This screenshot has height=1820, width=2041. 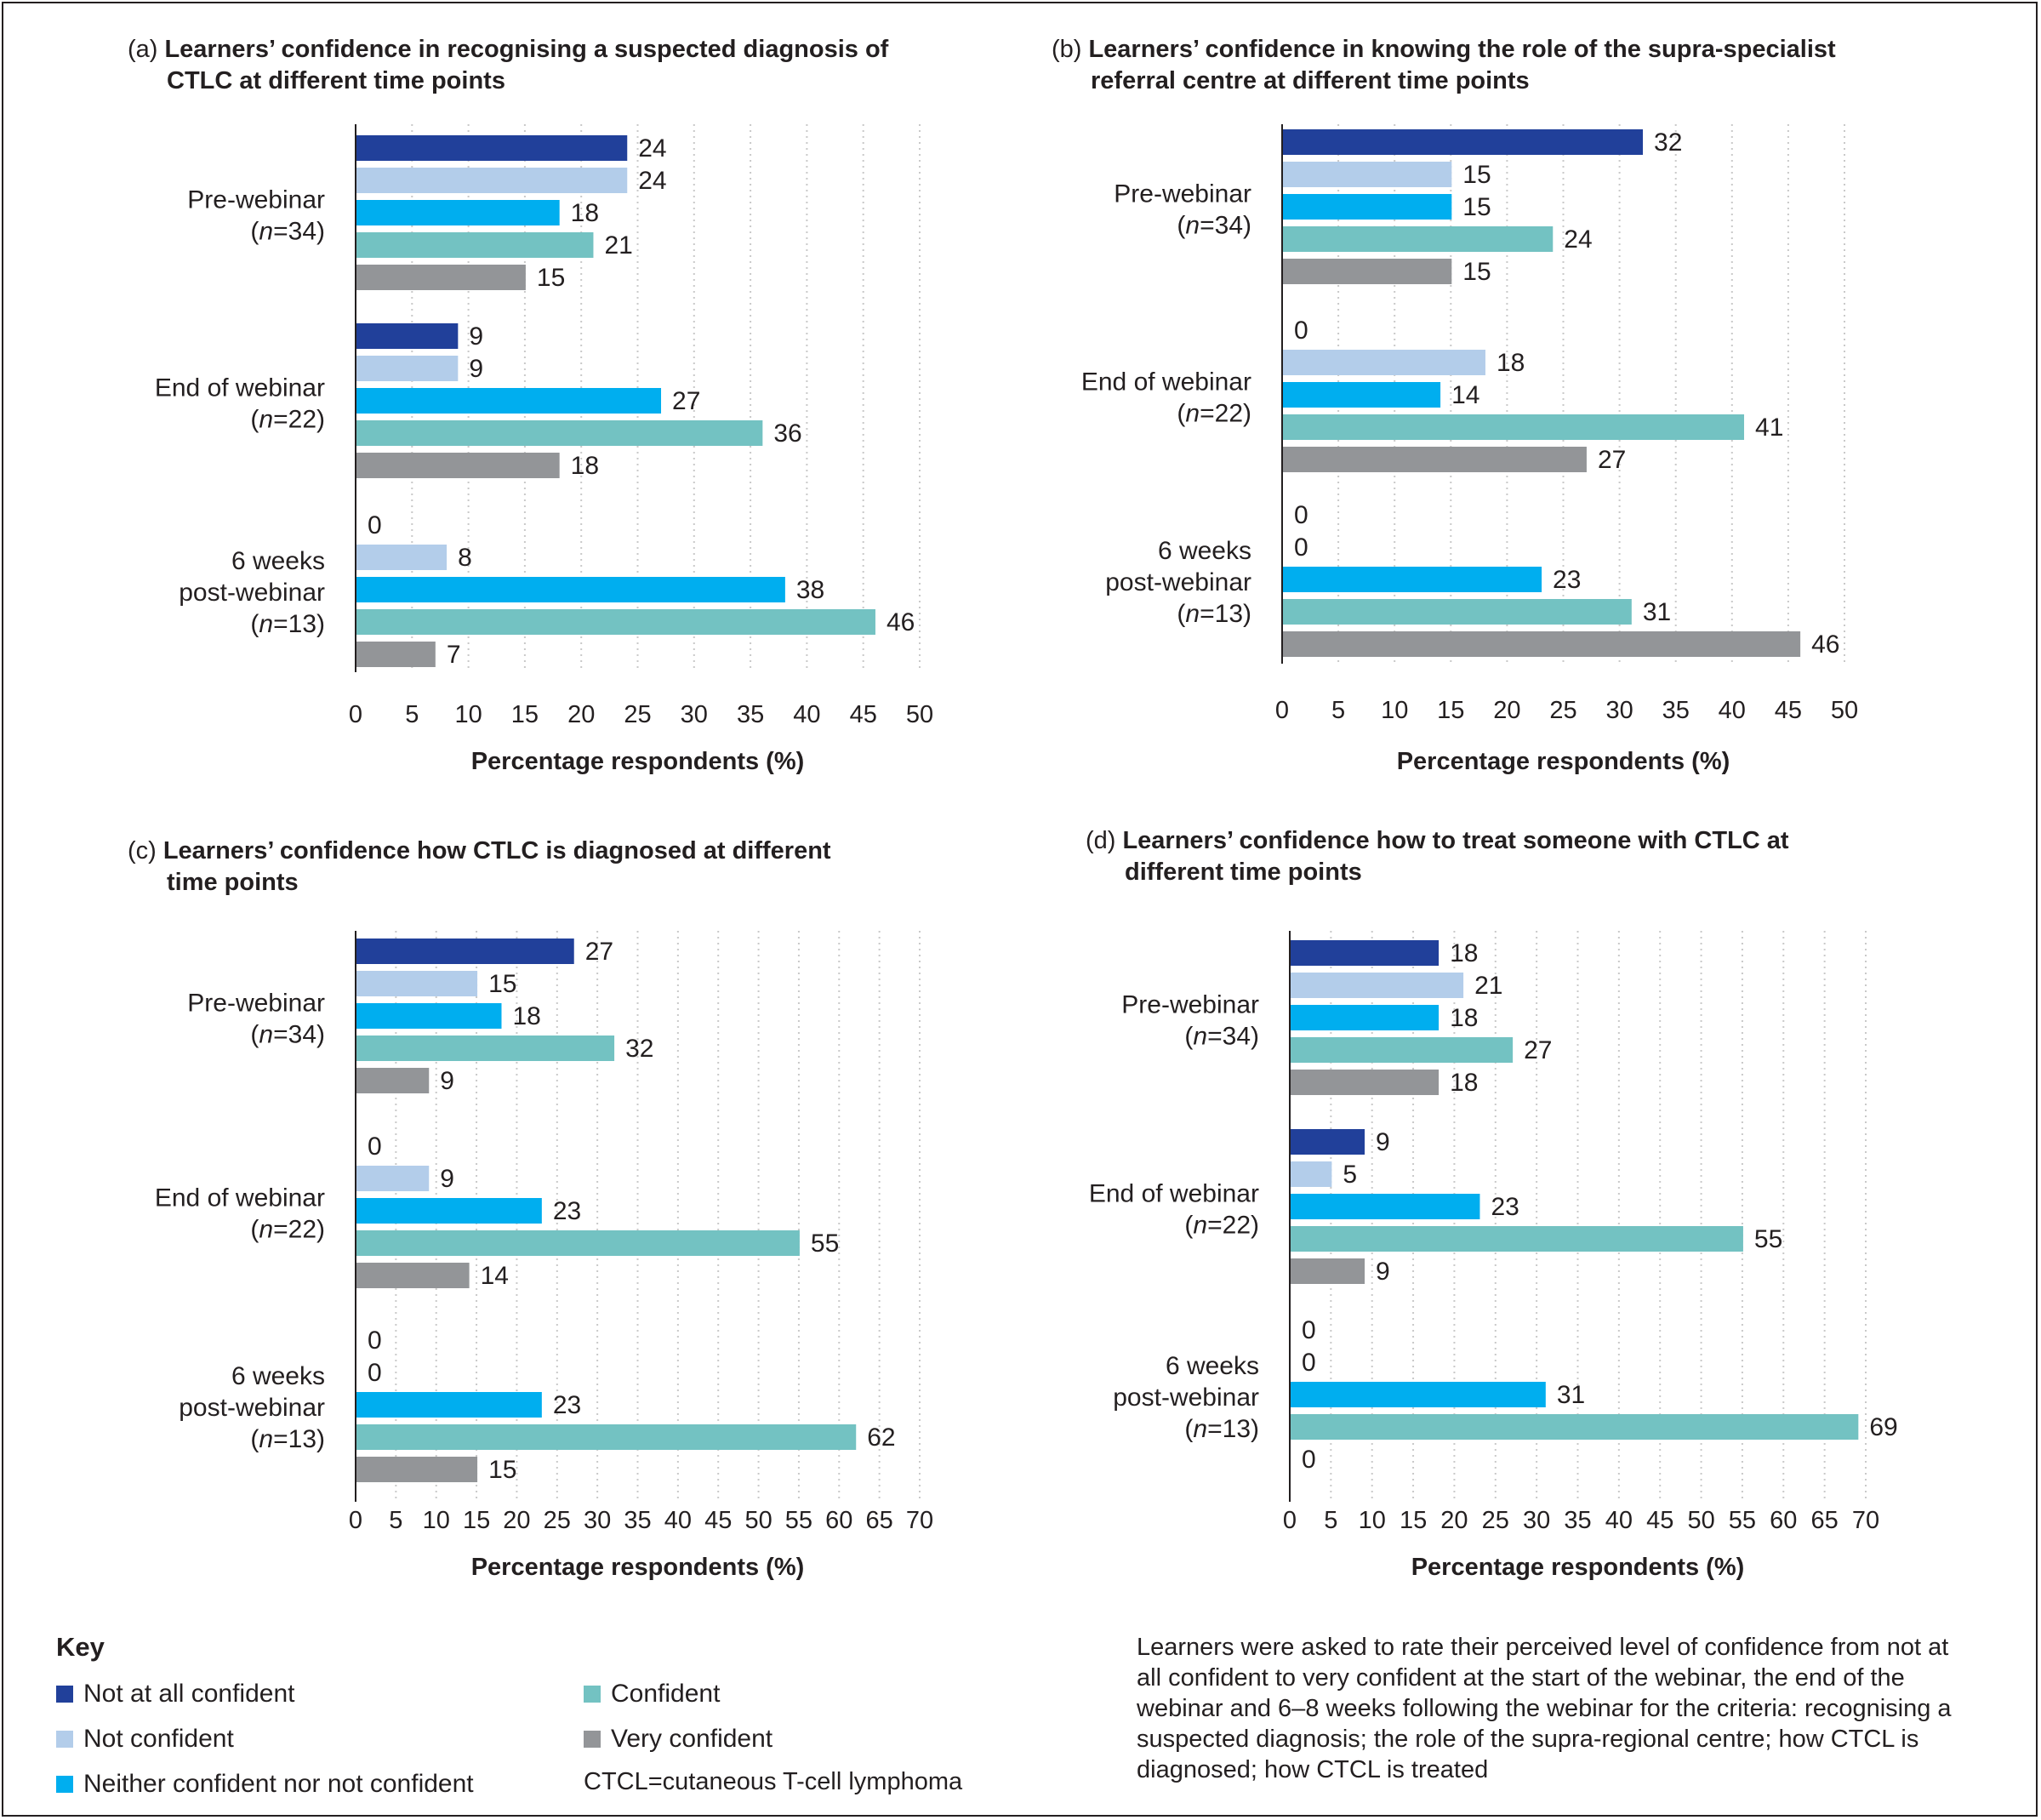 What do you see at coordinates (1668, 142) in the screenshot?
I see `panel-b-data-label: 32` at bounding box center [1668, 142].